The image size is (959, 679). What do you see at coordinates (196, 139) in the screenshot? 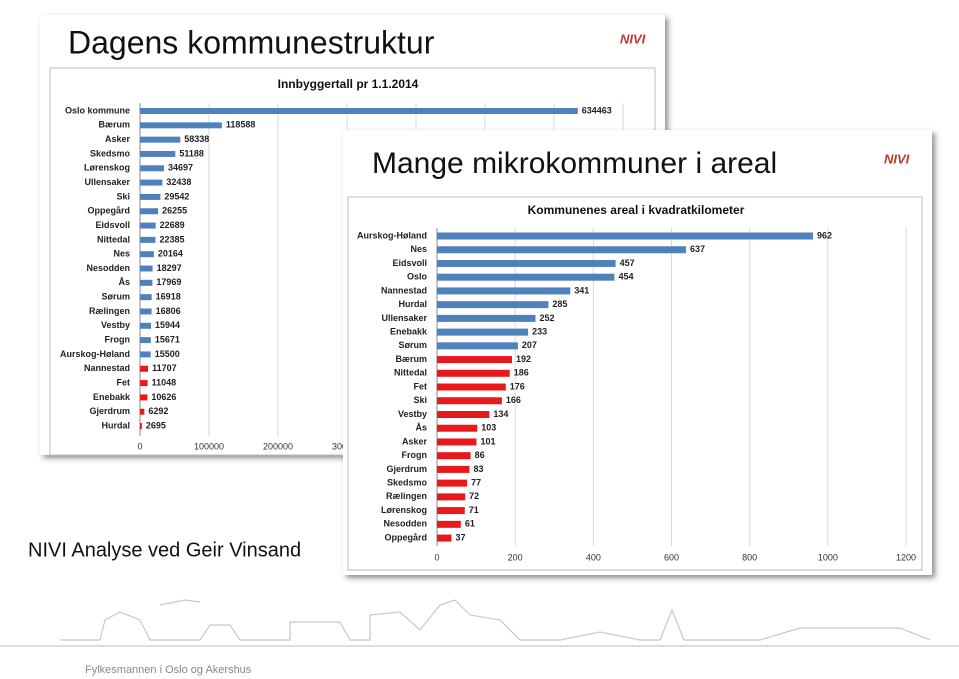
I see `data-label: 58338` at bounding box center [196, 139].